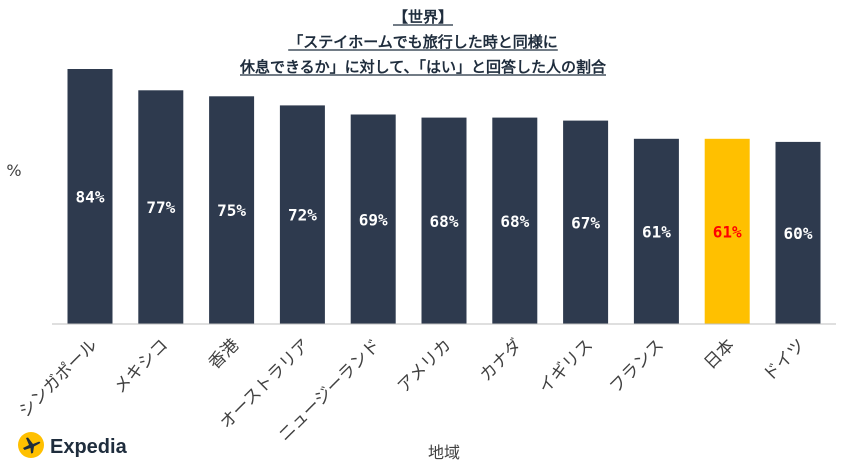 The width and height of the screenshot is (847, 466). I want to click on category-label-5: アメリカ, so click(425, 366).